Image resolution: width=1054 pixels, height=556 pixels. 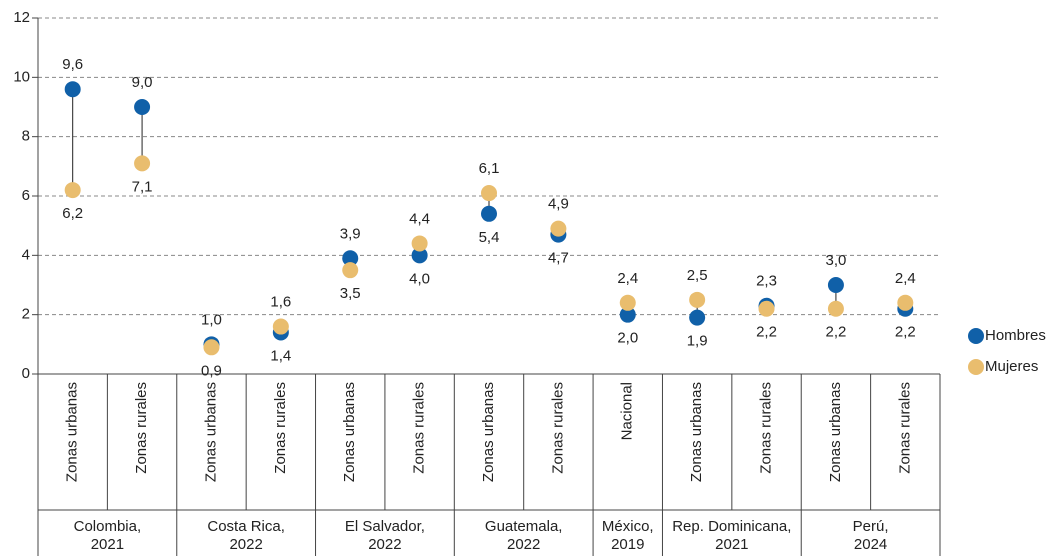 What do you see at coordinates (627, 411) in the screenshot?
I see `x-tick-label: Nacional` at bounding box center [627, 411].